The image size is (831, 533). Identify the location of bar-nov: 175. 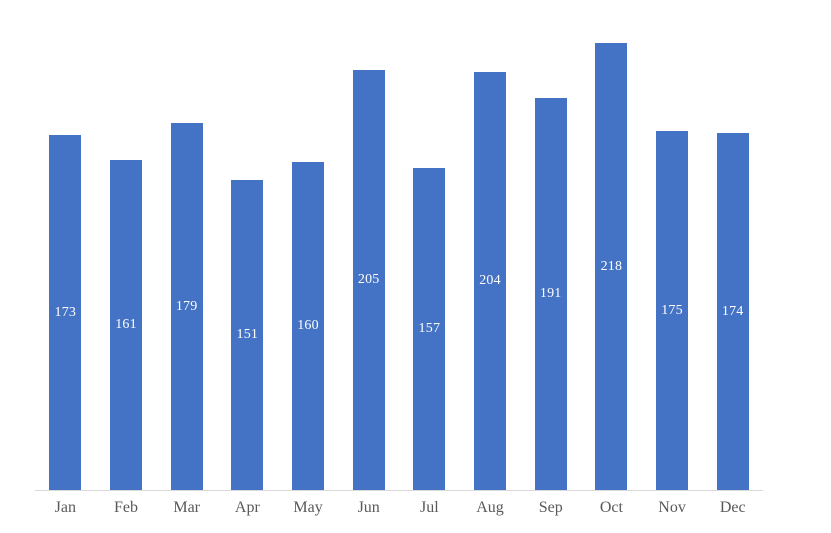
(672, 310).